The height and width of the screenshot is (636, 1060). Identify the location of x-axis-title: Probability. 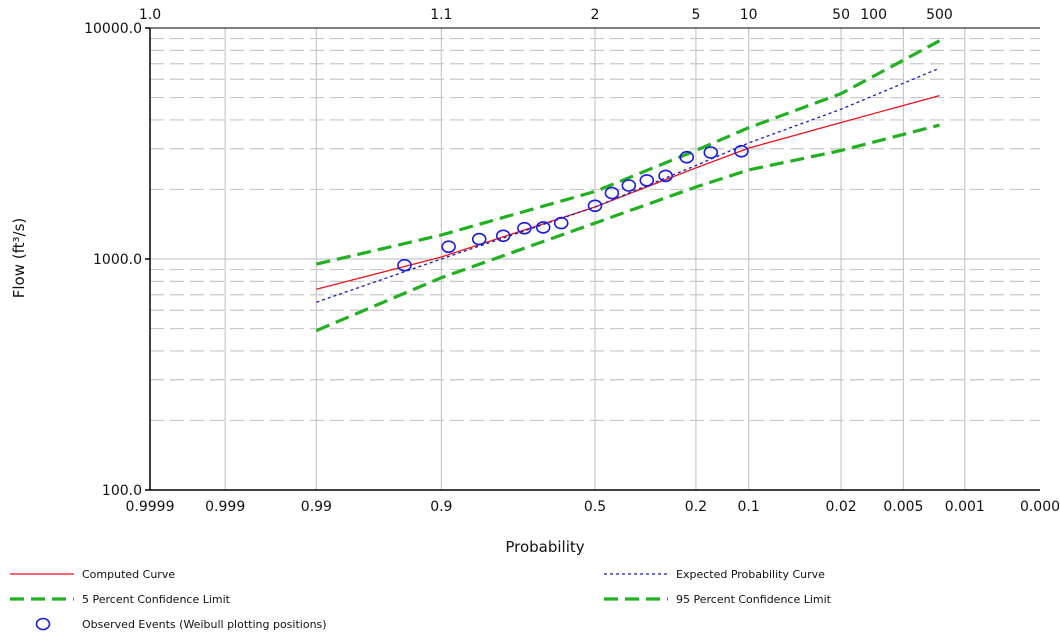
(544, 547).